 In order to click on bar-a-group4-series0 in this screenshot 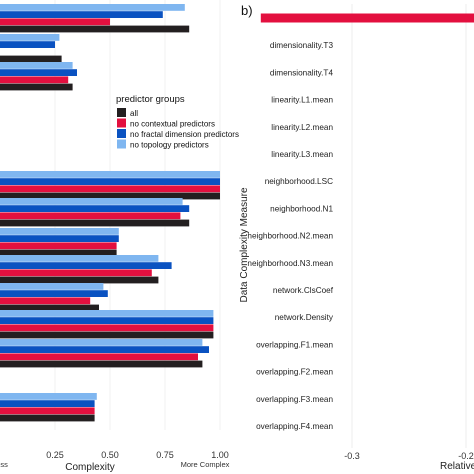, I will do `click(95, 223)`.